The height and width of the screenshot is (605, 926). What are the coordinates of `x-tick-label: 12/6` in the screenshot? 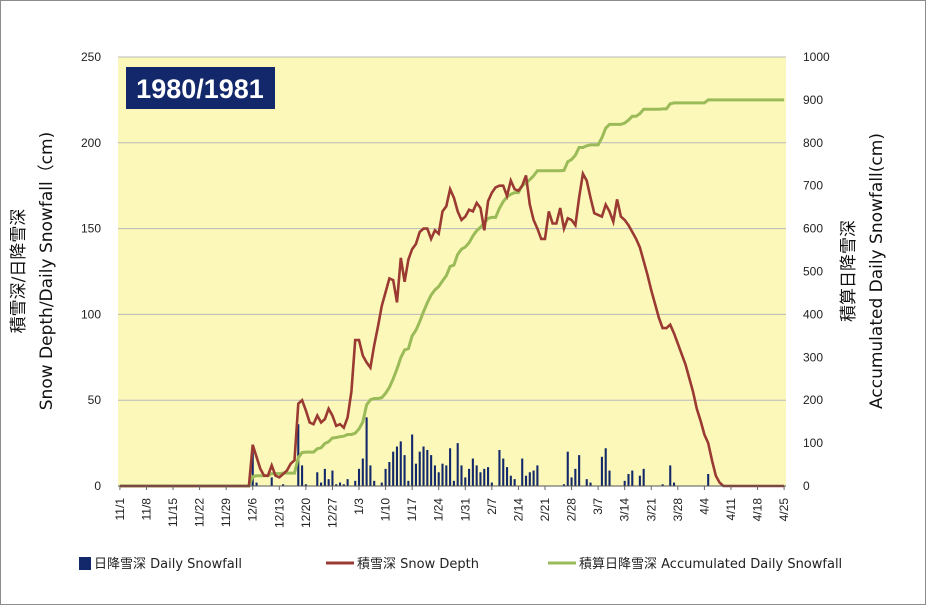 It's located at (253, 510).